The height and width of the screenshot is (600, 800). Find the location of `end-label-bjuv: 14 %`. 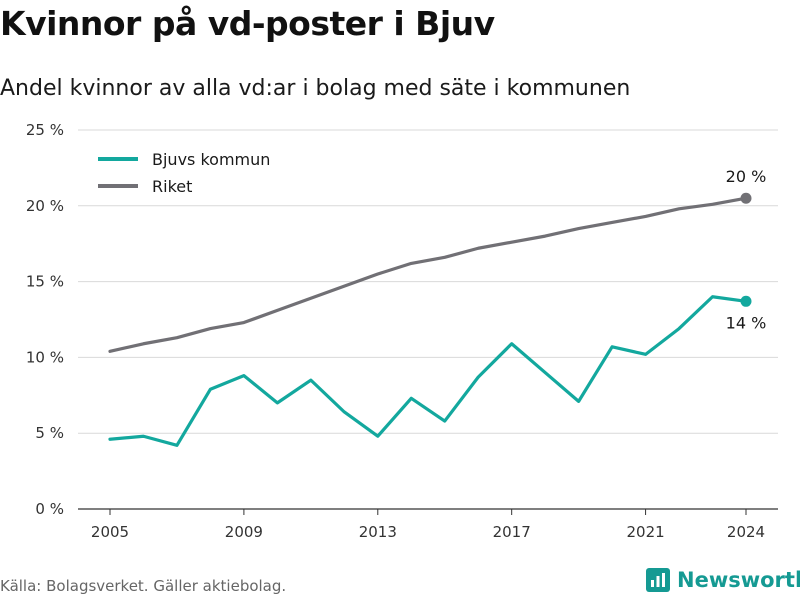

end-label-bjuv: 14 % is located at coordinates (746, 322).